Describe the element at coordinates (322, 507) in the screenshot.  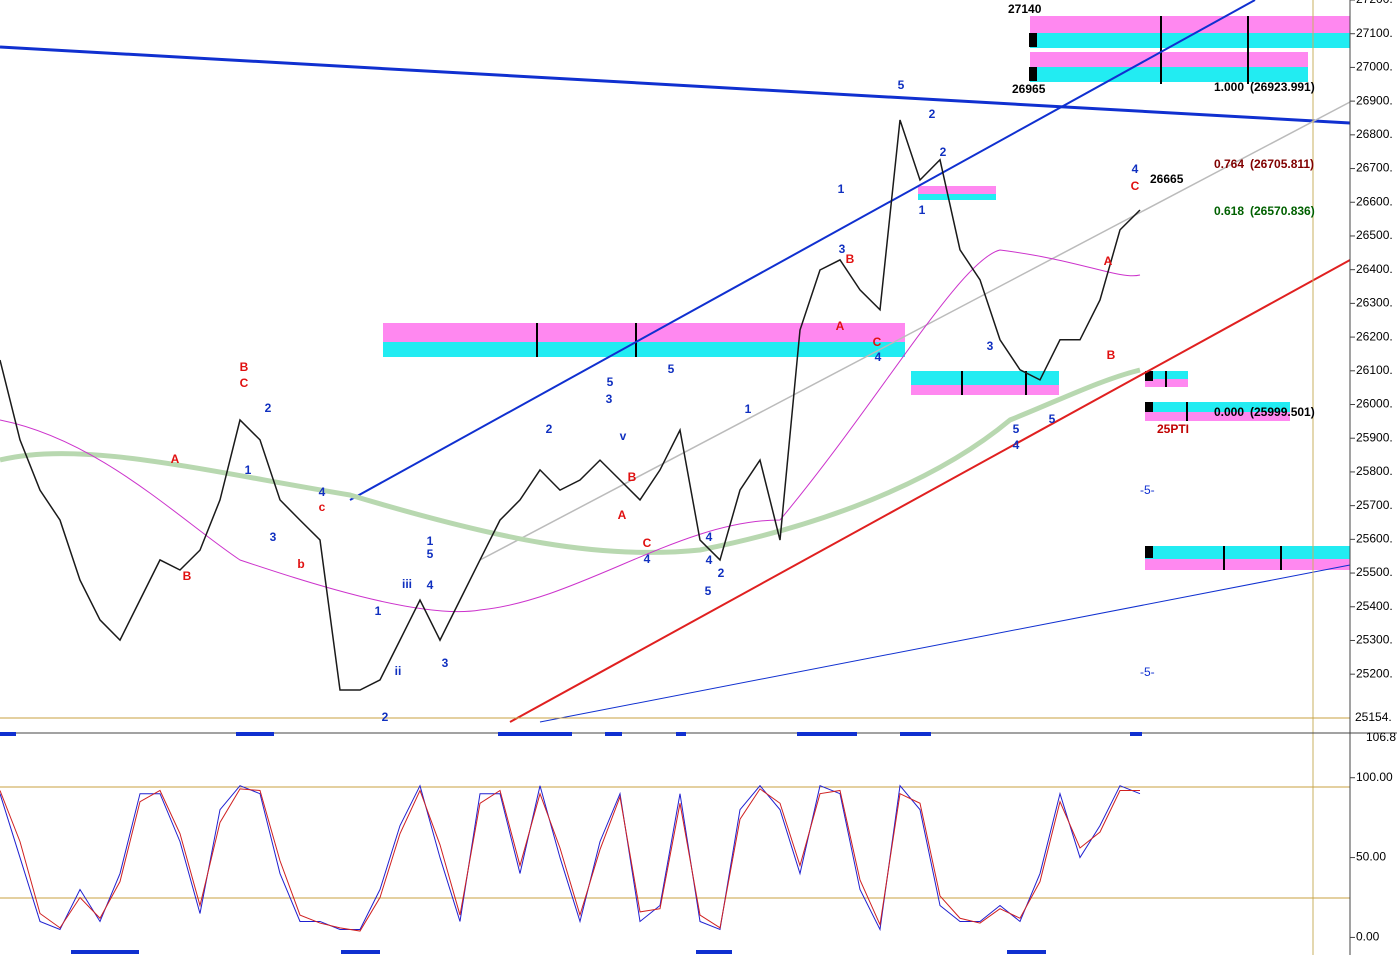
I see `wave-label: c` at that location.